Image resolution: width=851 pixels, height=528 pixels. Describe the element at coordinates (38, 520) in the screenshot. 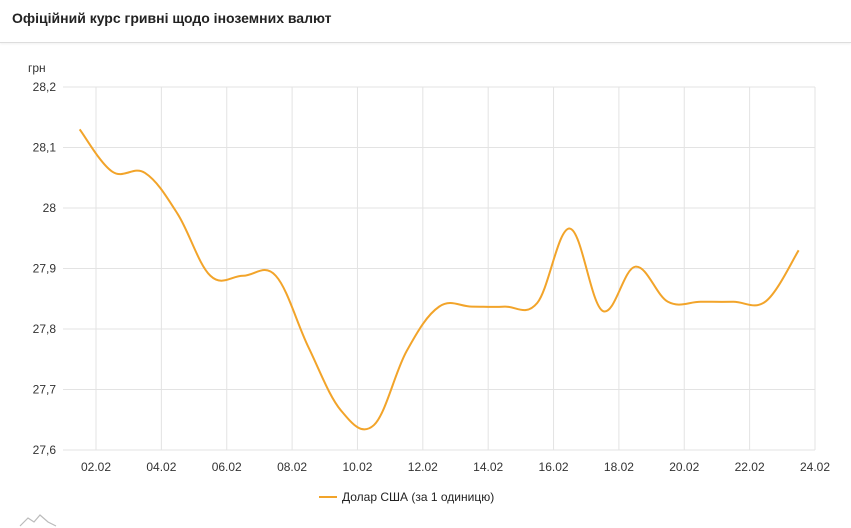

I see `logo-icon` at that location.